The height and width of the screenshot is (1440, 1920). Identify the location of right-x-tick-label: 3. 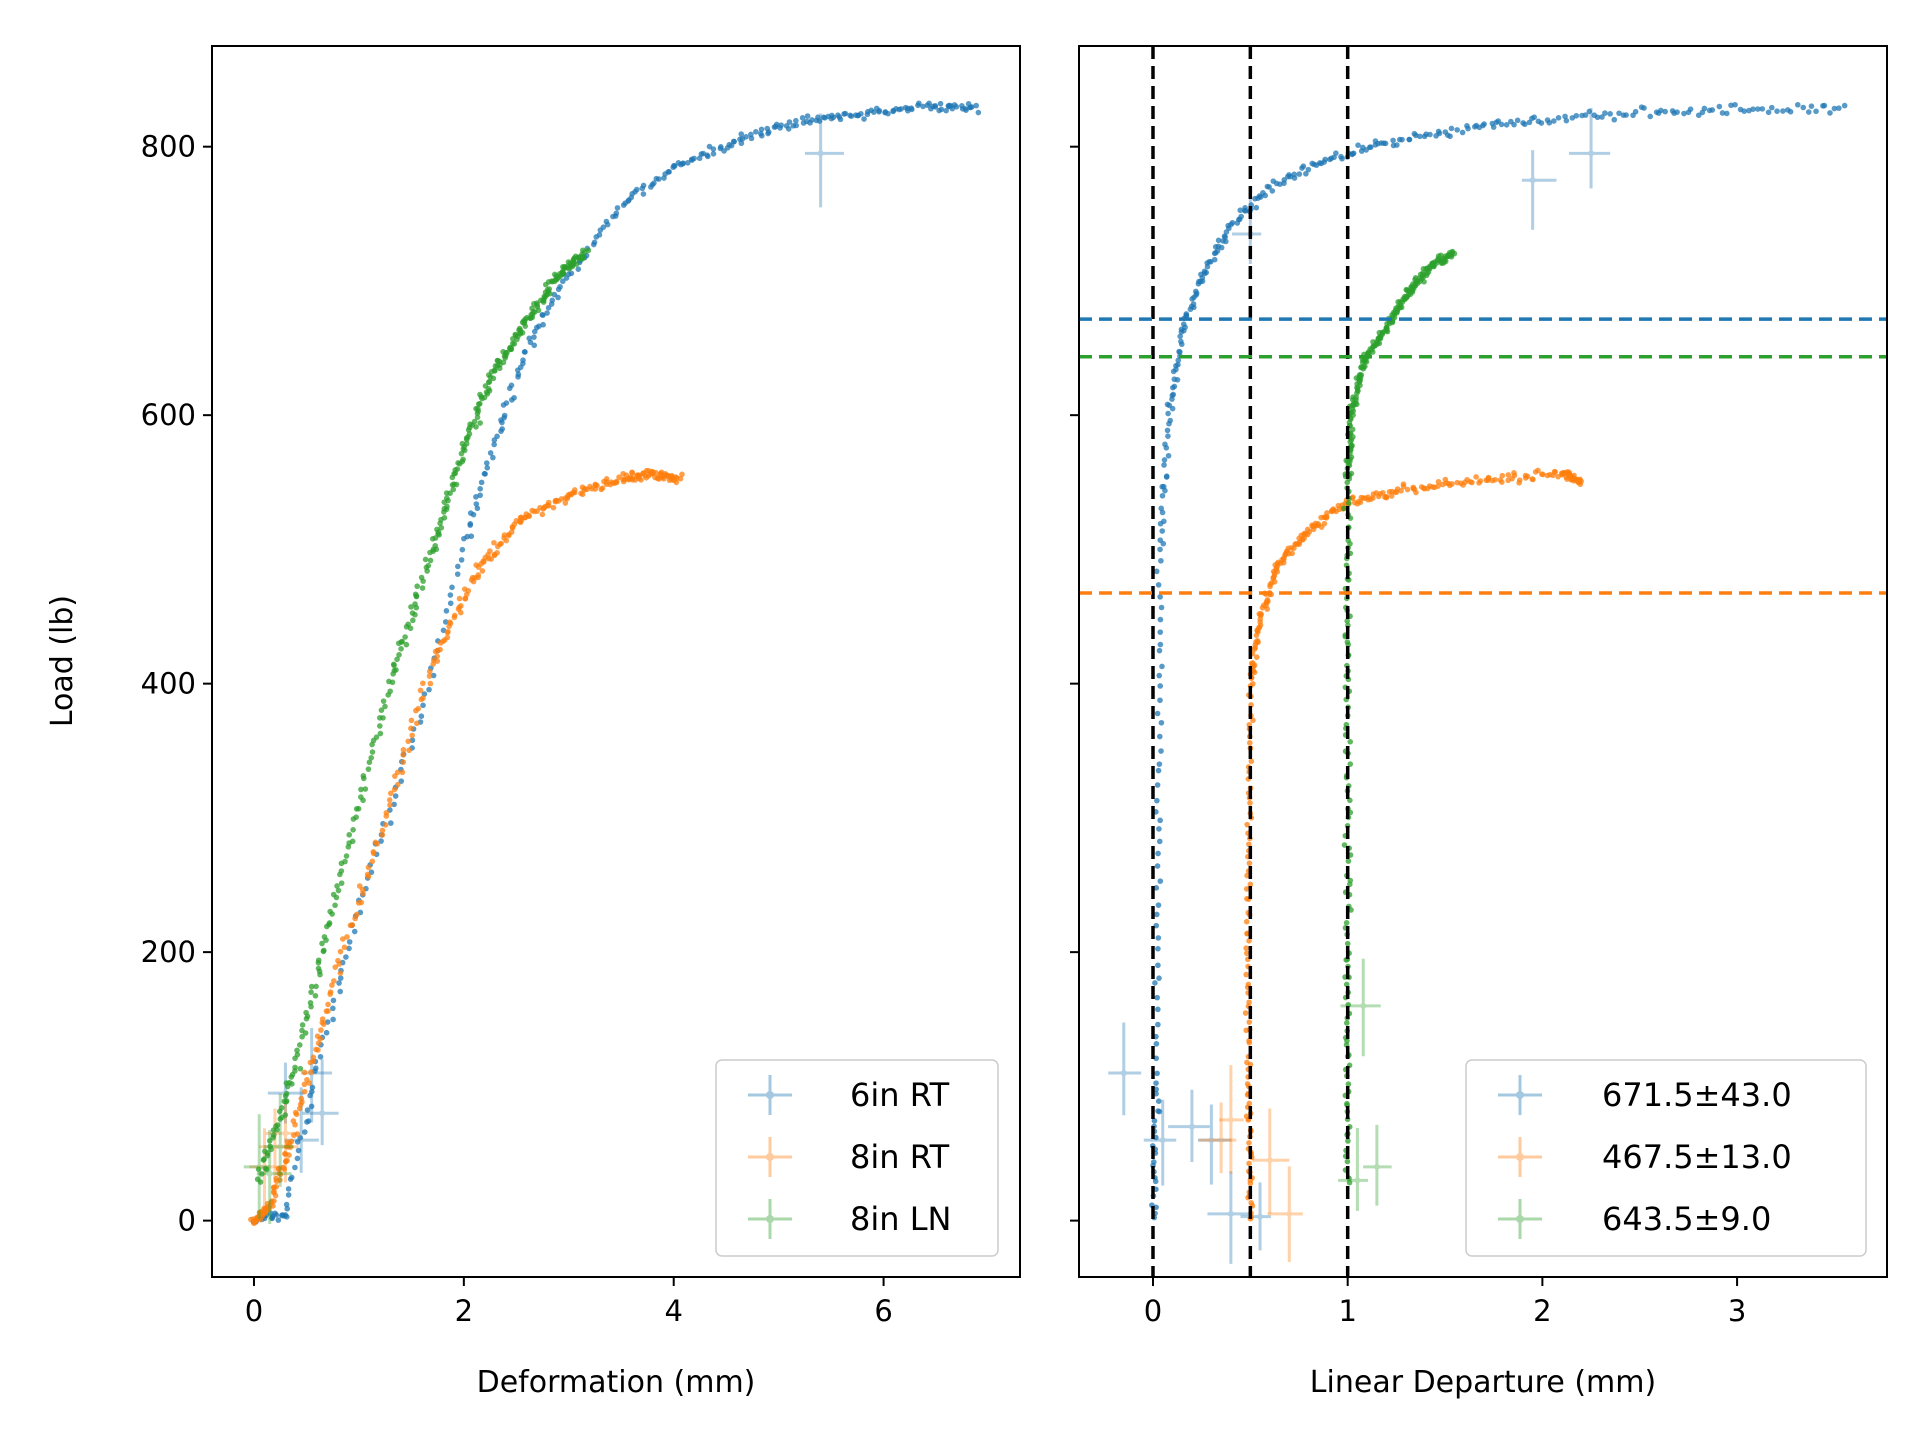
(1737, 1311).